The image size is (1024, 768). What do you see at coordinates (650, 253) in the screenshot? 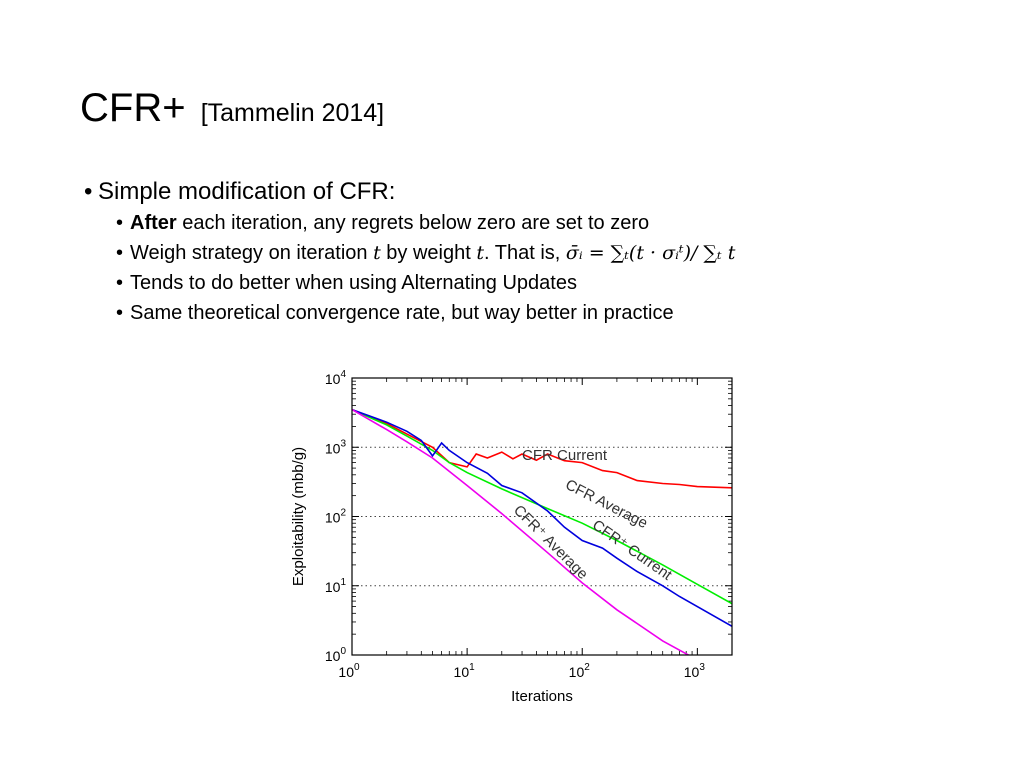
I see `math-formula: σ̄ᵢ = ∑ₜ(t · σᵢᵗ)/ ∑ₜ t` at bounding box center [650, 253].